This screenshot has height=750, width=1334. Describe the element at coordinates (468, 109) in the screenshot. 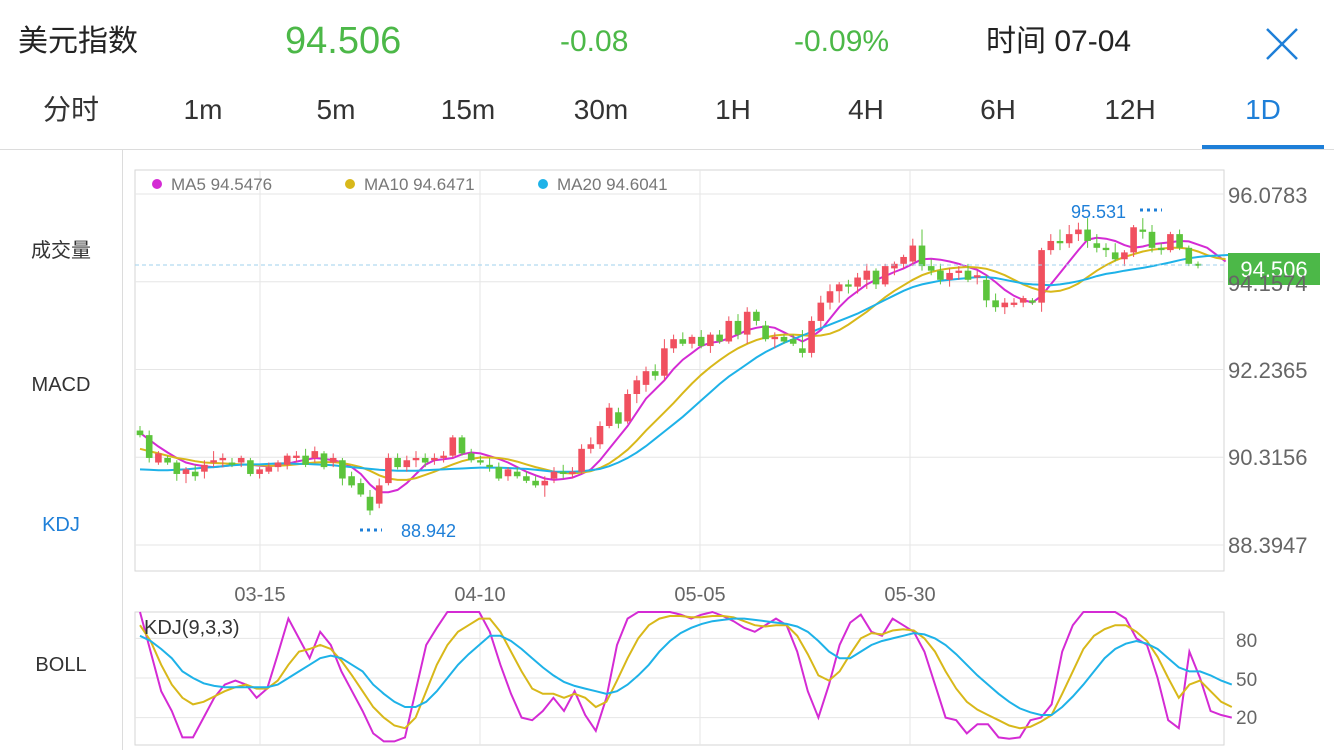

I see `tab-15m: 15m` at that location.